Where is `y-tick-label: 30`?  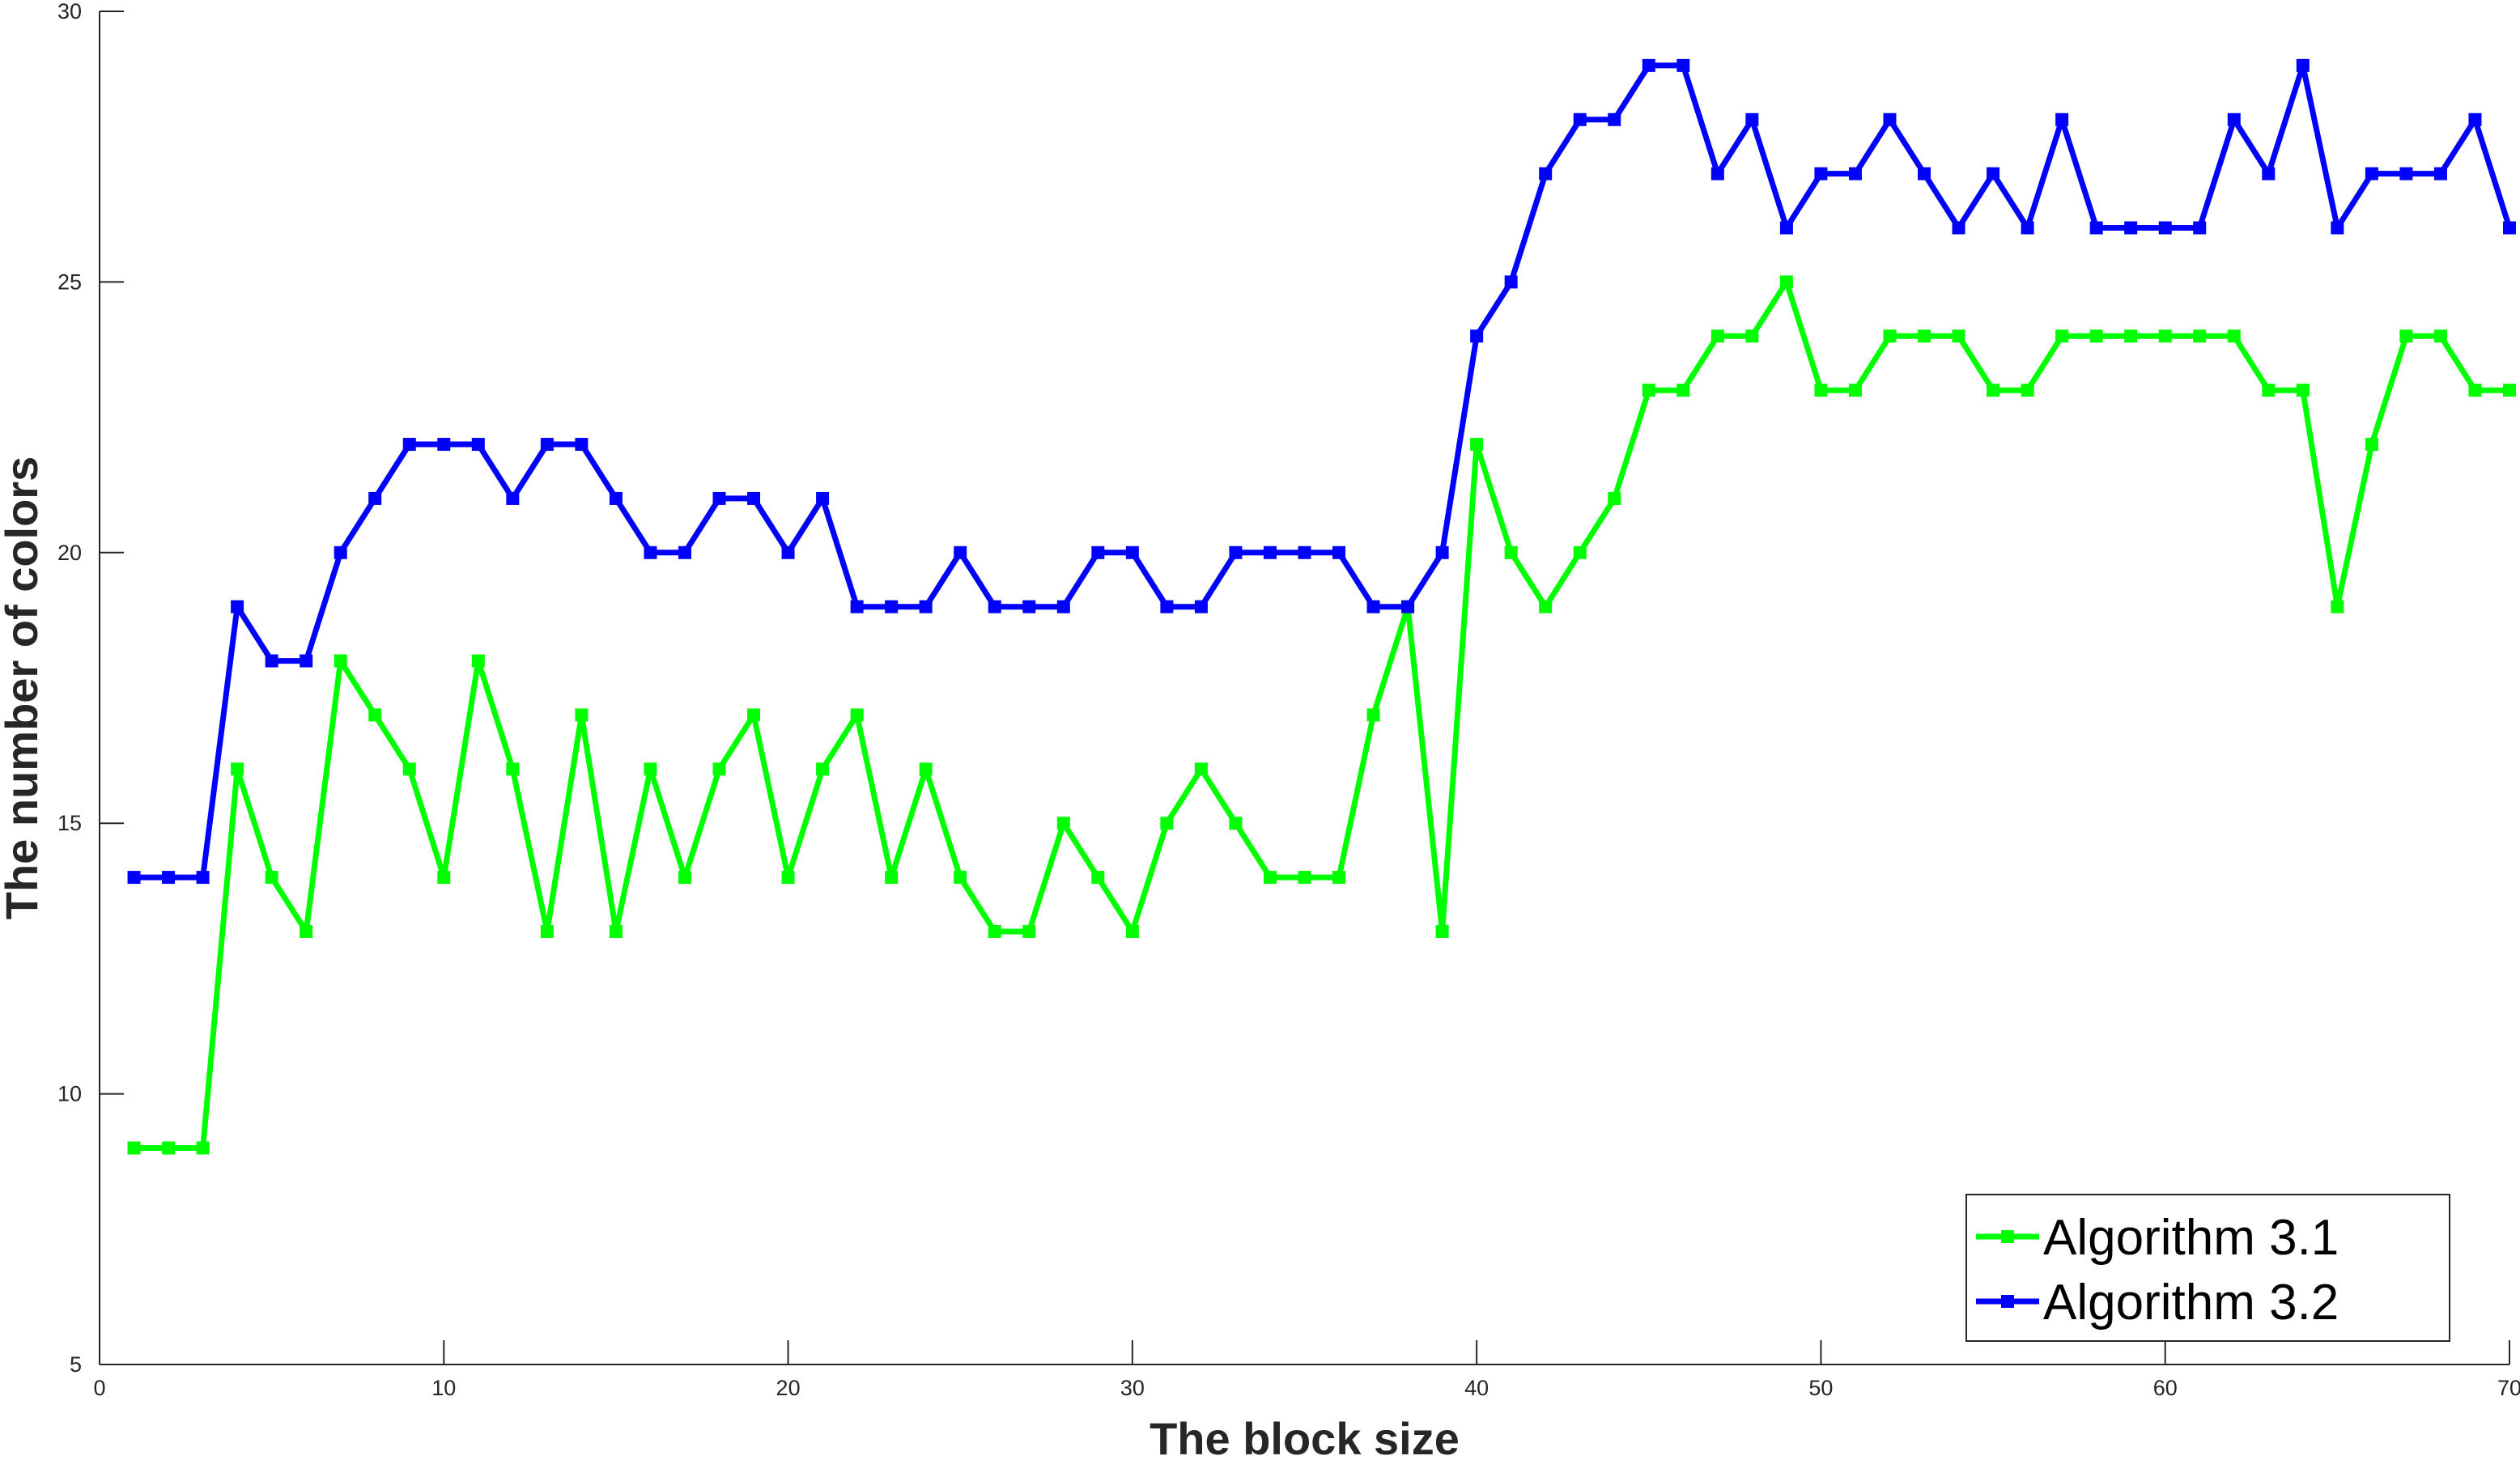 y-tick-label: 30 is located at coordinates (69, 11).